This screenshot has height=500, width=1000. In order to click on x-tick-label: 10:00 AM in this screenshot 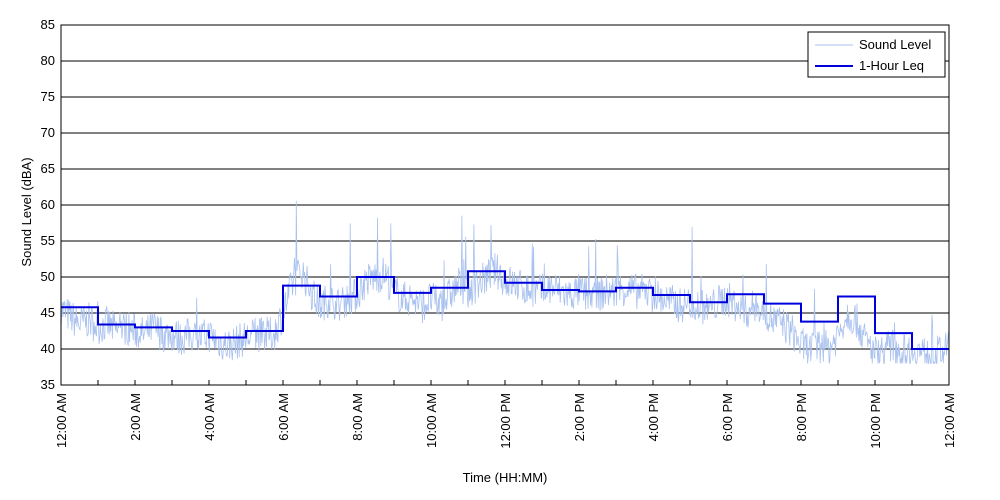, I will do `click(431, 420)`.